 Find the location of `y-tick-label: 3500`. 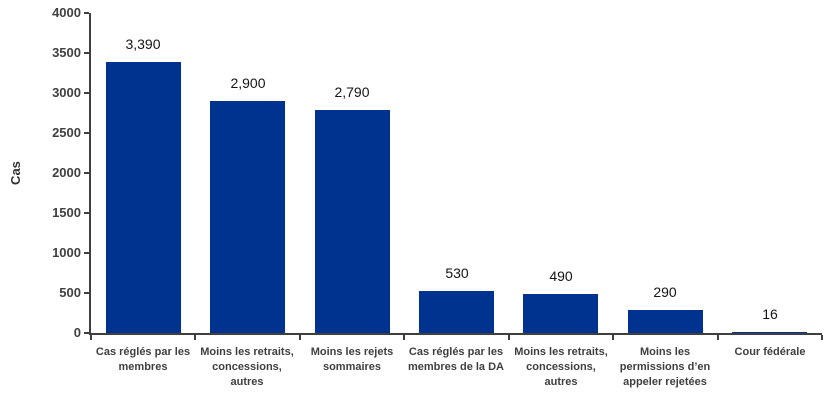

y-tick-label: 3500 is located at coordinates (66, 52).